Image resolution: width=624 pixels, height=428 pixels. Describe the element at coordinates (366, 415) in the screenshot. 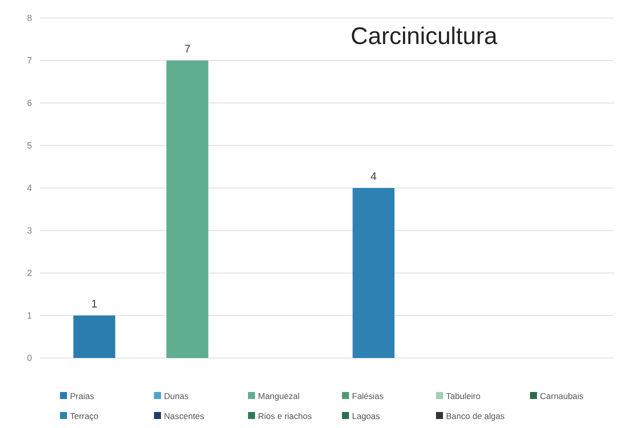

I see `legend-label: Lagoas` at that location.